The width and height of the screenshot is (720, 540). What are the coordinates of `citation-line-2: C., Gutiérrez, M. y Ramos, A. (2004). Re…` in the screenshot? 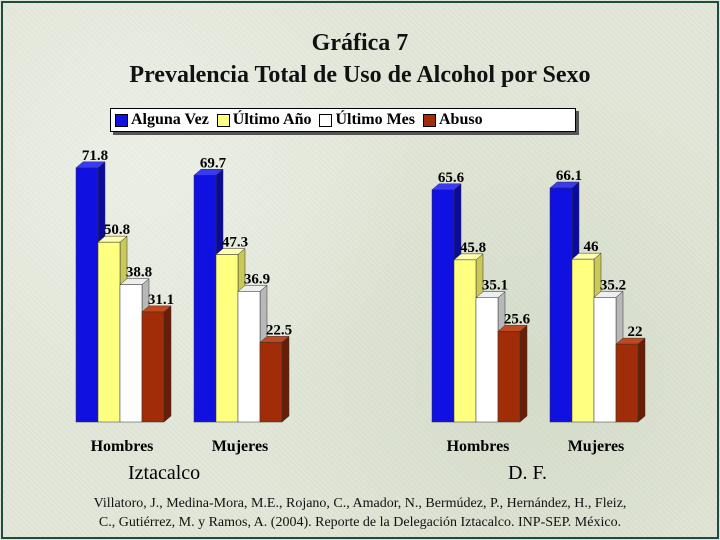 It's located at (360, 522).